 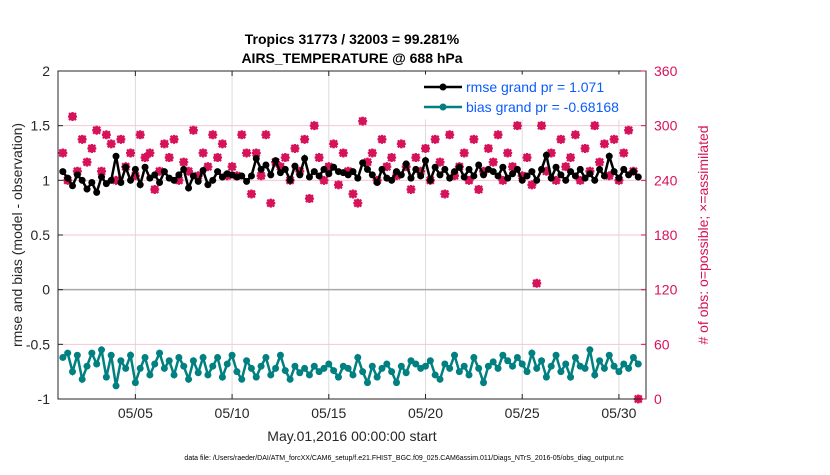 What do you see at coordinates (41, 235) in the screenshot?
I see `y-tick-label: 0.5` at bounding box center [41, 235].